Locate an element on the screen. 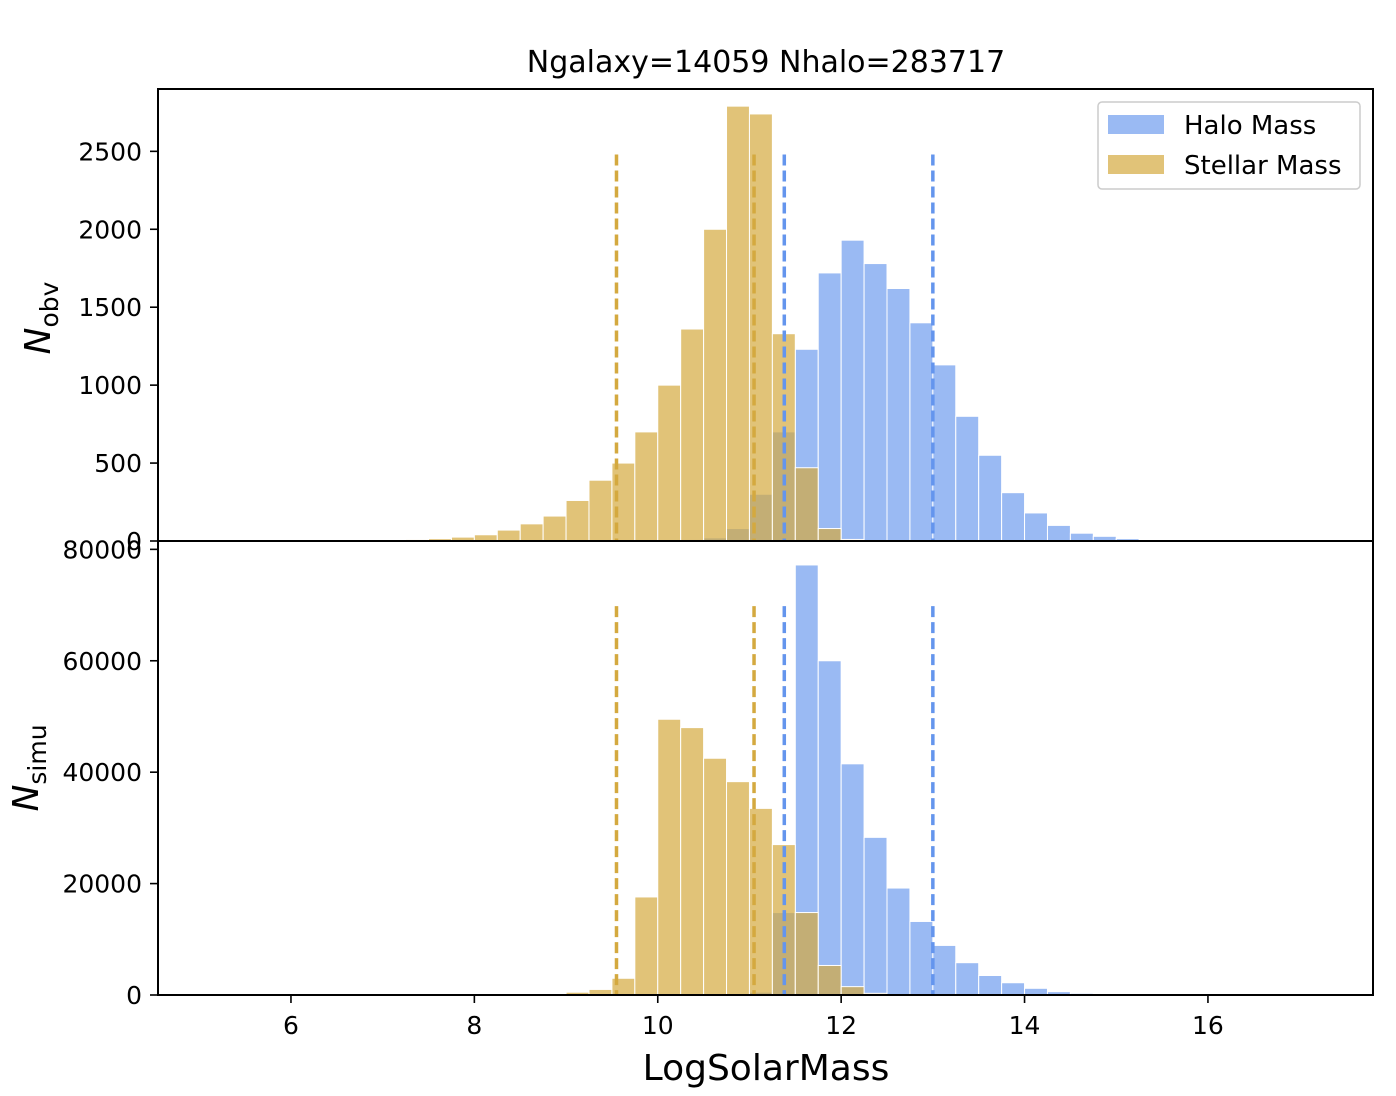 The image size is (1396, 1096). legend-swatch-stellar is located at coordinates (1136, 164).